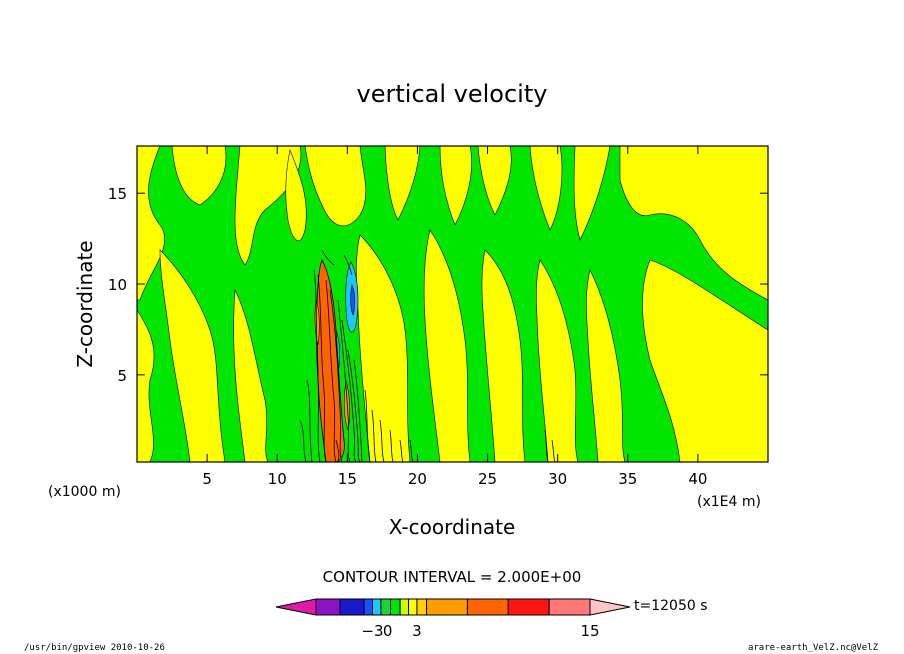  I want to click on x-units-left: (x1000 m), so click(84, 492).